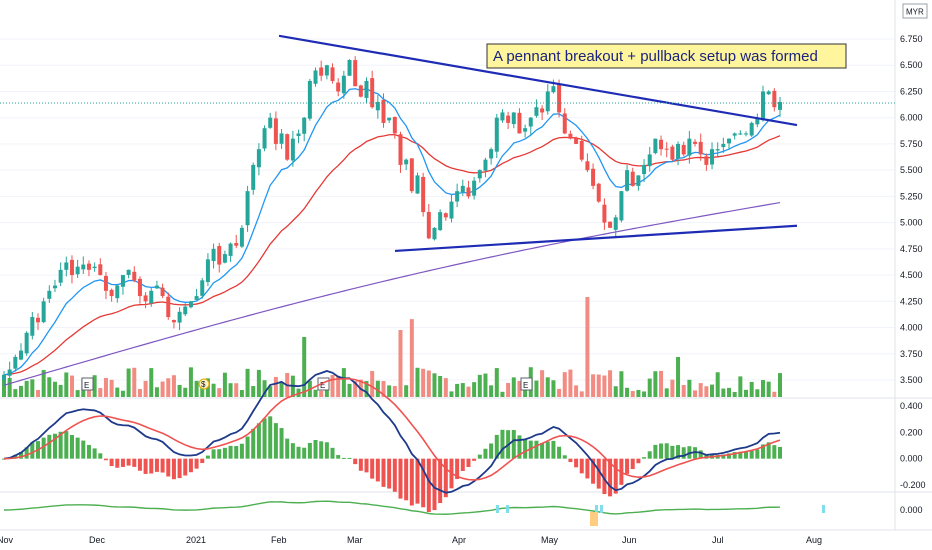 The width and height of the screenshot is (932, 550). Describe the element at coordinates (497, 509) in the screenshot. I see `oscillator-highlight` at that location.